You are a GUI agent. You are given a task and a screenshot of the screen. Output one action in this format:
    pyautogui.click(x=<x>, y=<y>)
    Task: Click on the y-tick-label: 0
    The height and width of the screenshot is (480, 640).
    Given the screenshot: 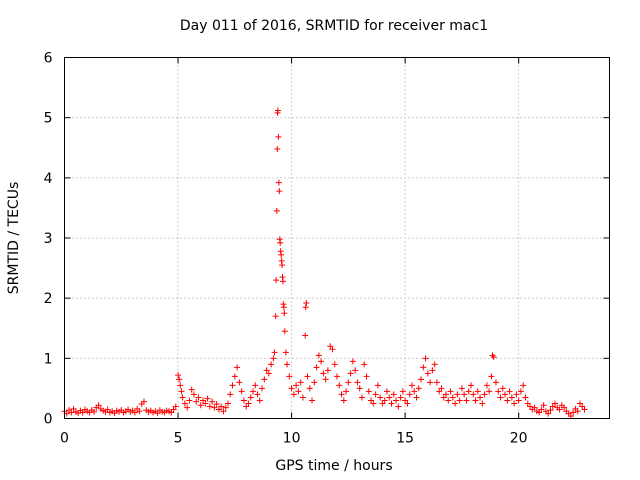 What is the action you would take?
    pyautogui.click(x=48, y=420)
    